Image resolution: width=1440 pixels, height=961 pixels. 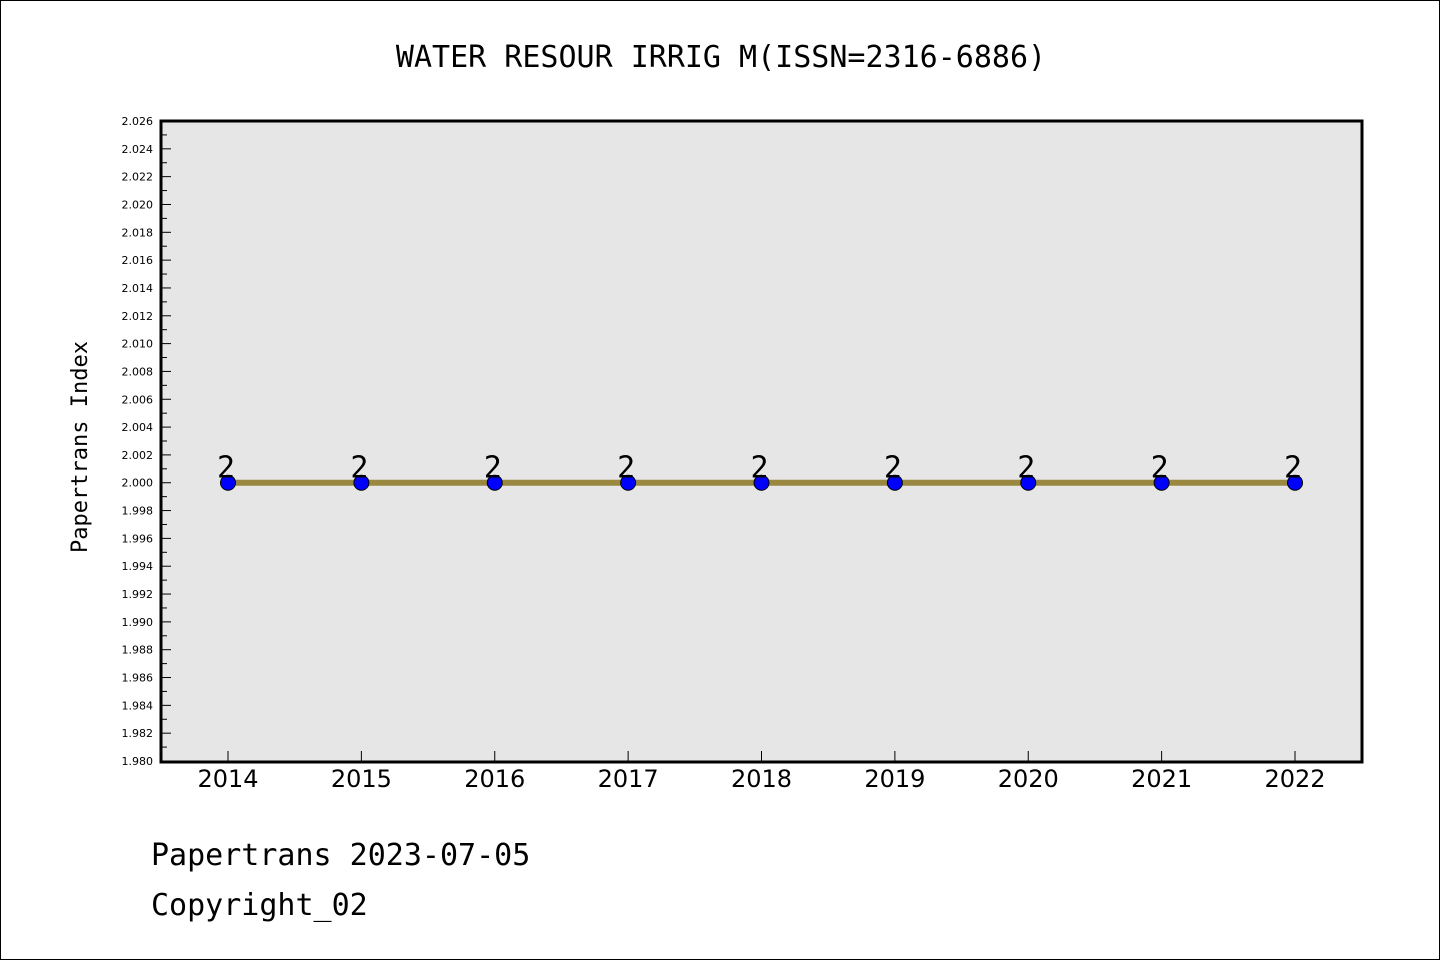 What do you see at coordinates (138, 566) in the screenshot?
I see `y-tick-label: 1.994` at bounding box center [138, 566].